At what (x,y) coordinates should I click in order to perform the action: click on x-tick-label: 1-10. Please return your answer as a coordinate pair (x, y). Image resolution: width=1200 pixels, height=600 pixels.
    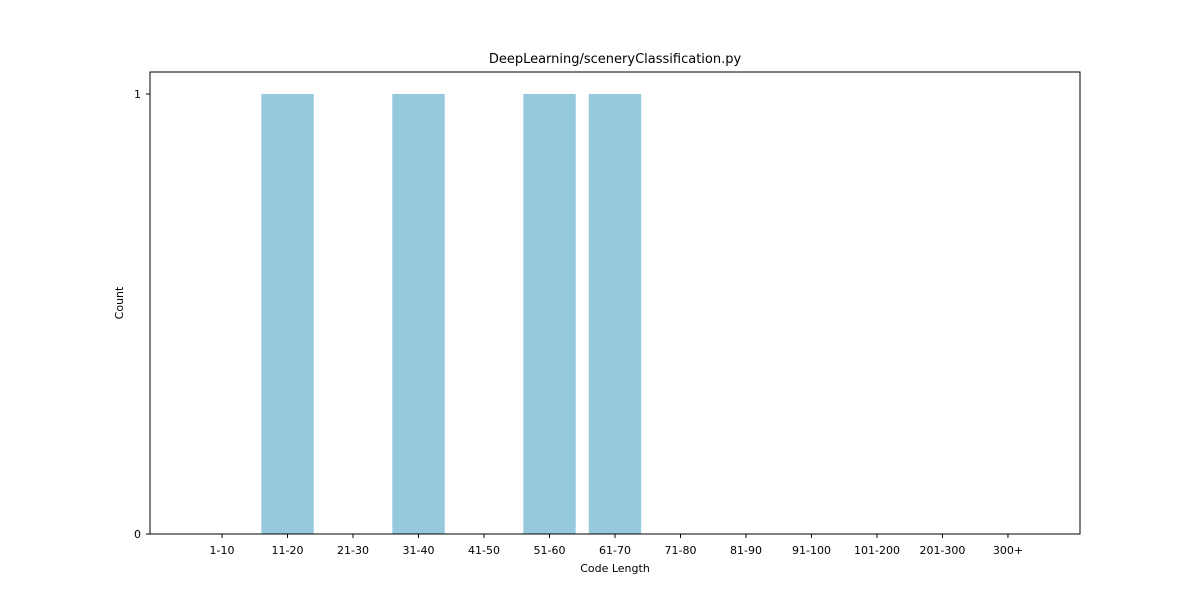
    Looking at the image, I should click on (222, 550).